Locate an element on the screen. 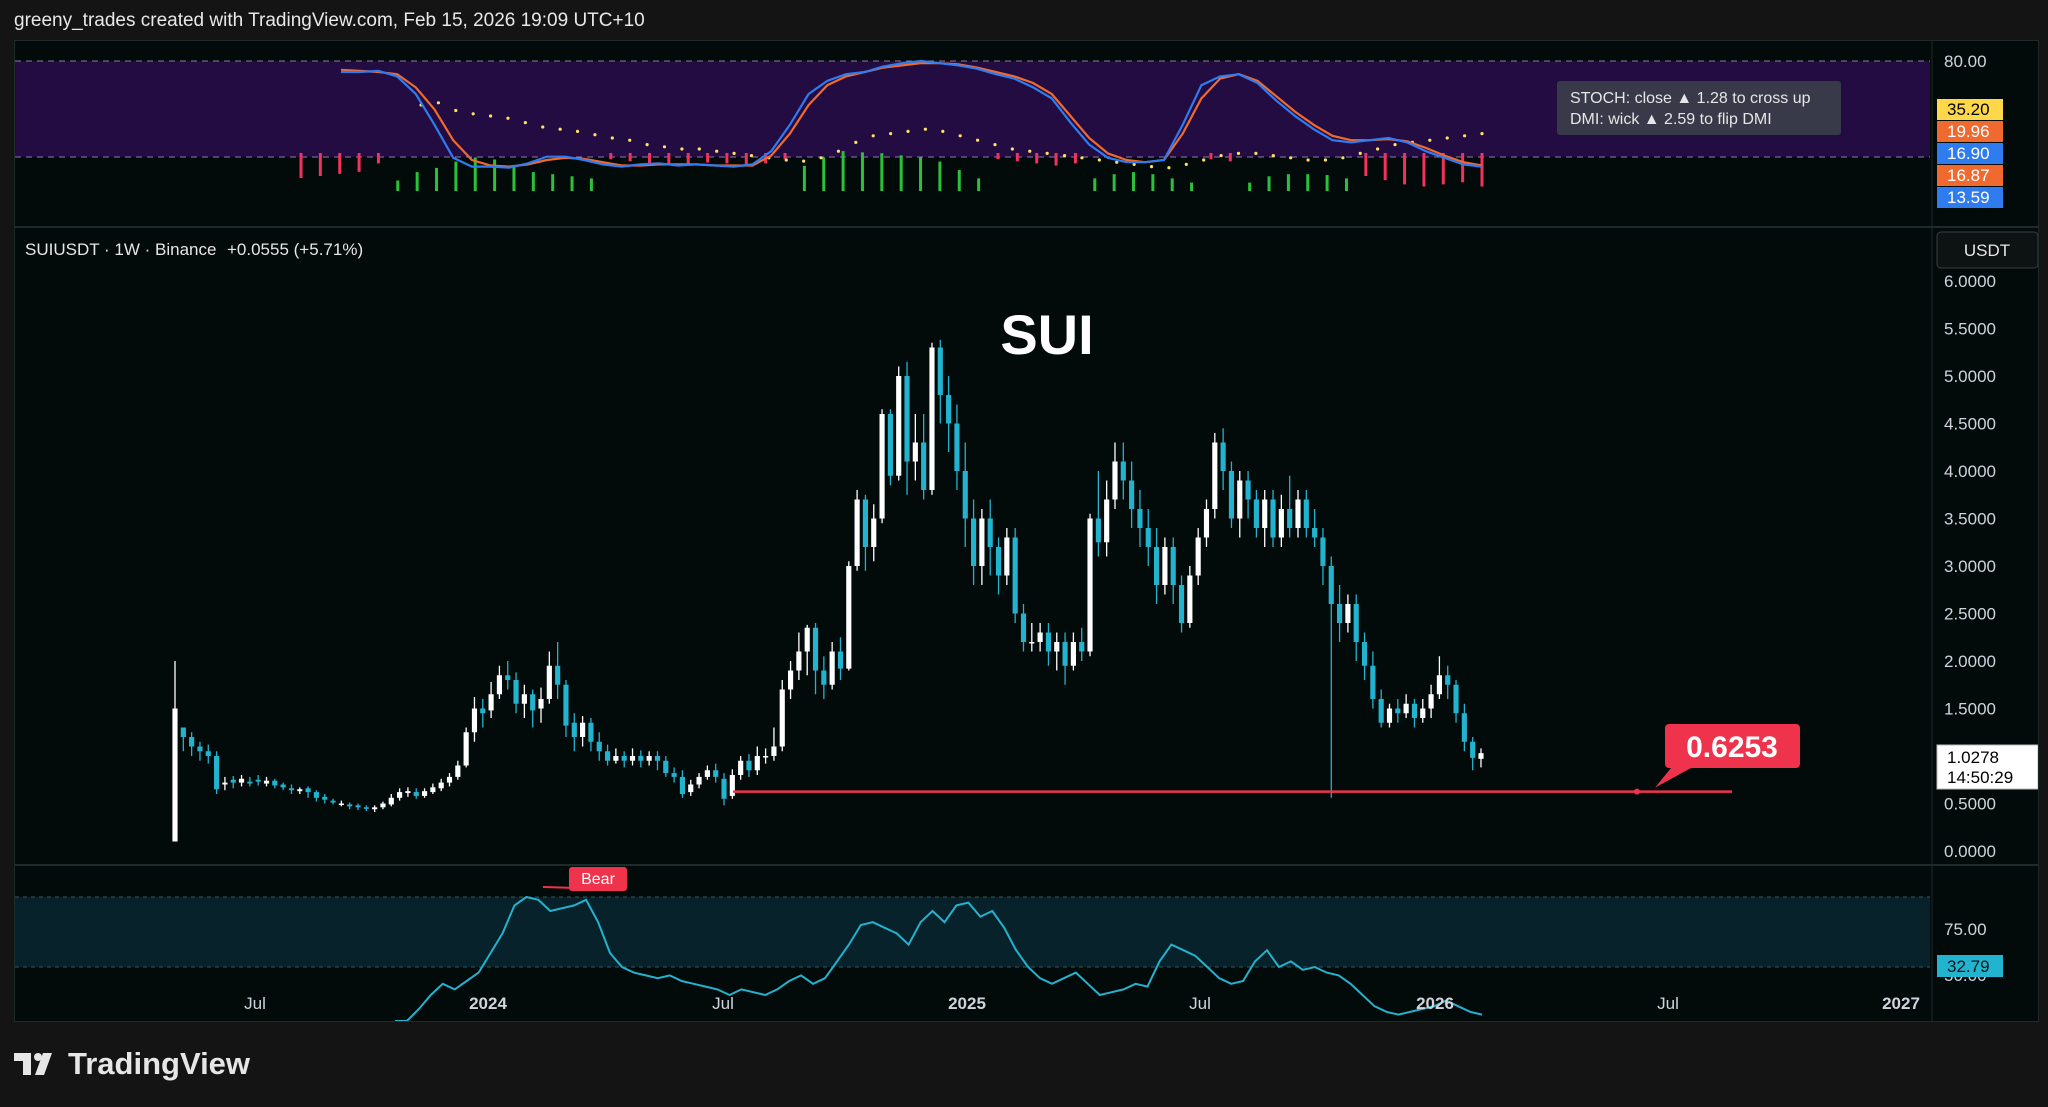 The width and height of the screenshot is (2048, 1107). price-axis-tick: 0.0000 is located at coordinates (1970, 851).